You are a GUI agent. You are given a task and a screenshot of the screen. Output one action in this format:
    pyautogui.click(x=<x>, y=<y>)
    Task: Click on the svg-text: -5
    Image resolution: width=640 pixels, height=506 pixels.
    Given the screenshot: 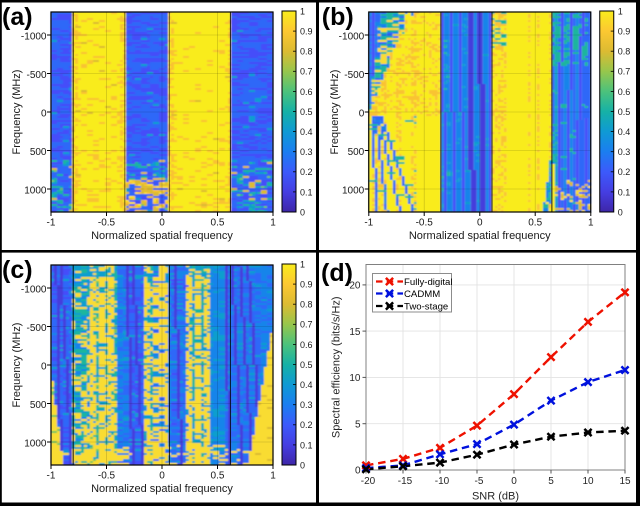 What is the action you would take?
    pyautogui.click(x=479, y=481)
    